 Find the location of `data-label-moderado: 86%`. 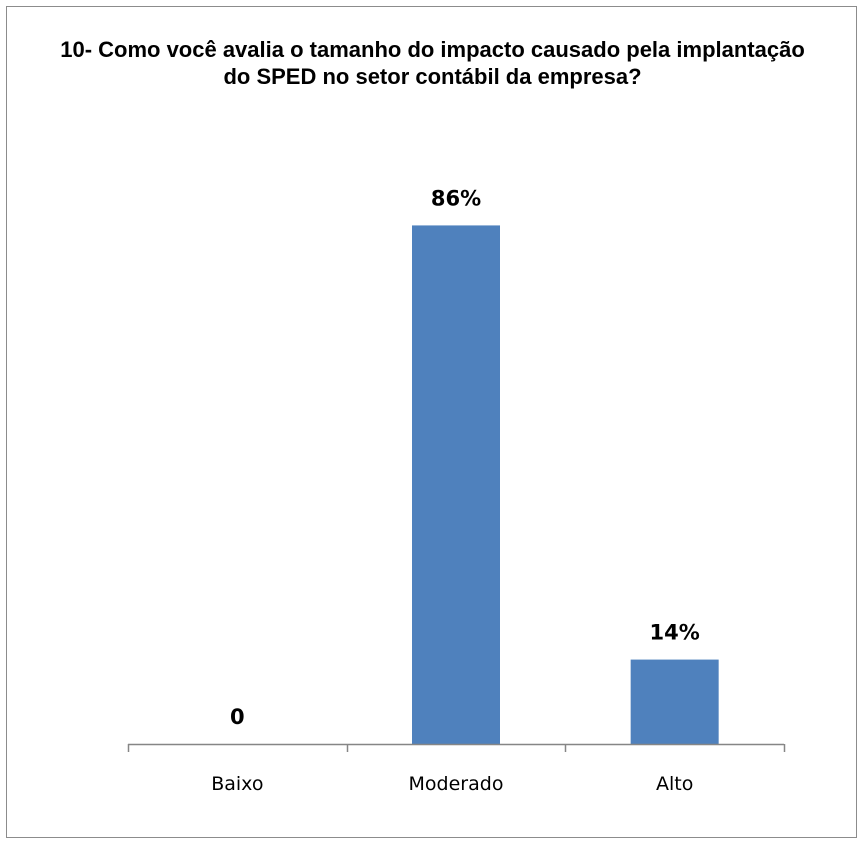

data-label-moderado: 86% is located at coordinates (456, 198).